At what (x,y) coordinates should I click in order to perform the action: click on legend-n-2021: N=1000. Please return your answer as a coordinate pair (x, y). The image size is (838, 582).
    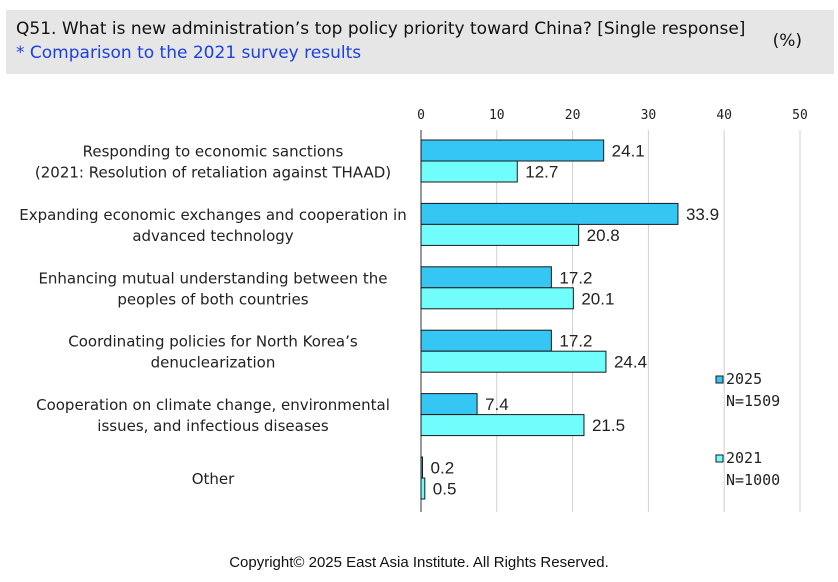
    Looking at the image, I should click on (753, 480).